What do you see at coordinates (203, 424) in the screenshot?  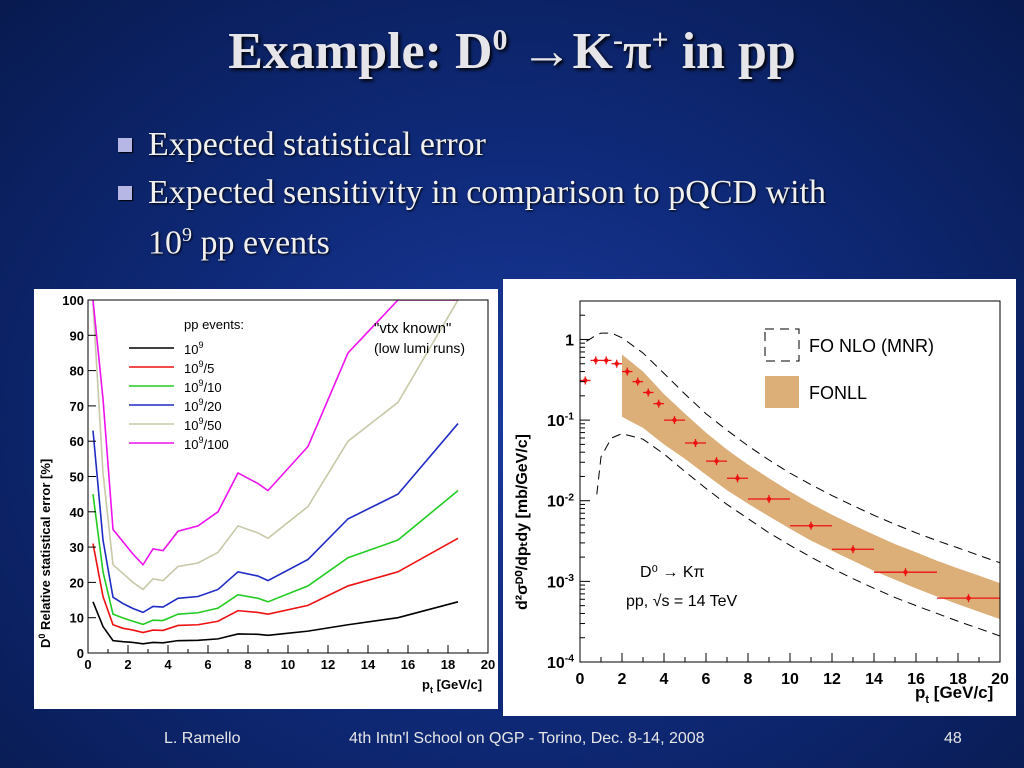 I see `legend-label: 109/50` at bounding box center [203, 424].